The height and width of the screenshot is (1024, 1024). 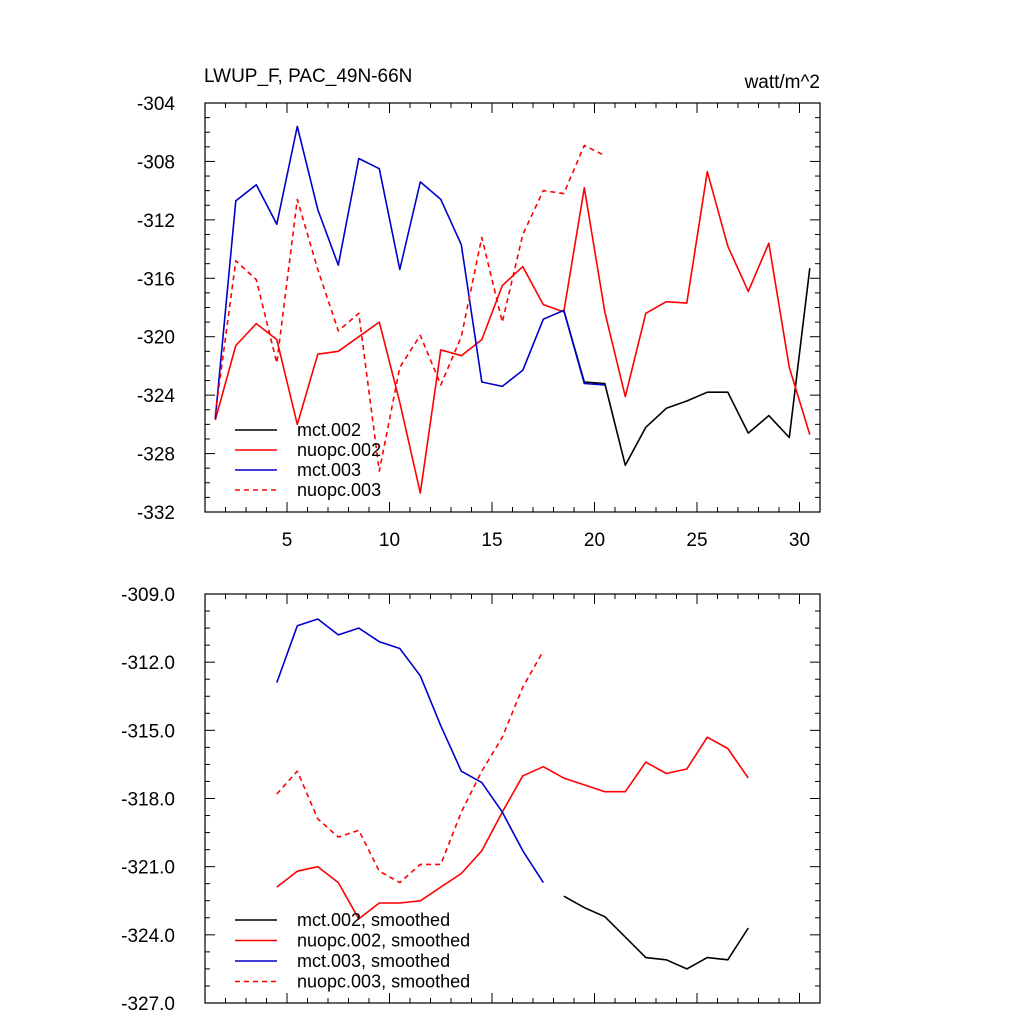 I want to click on x-tick-label: 5, so click(x=287, y=540).